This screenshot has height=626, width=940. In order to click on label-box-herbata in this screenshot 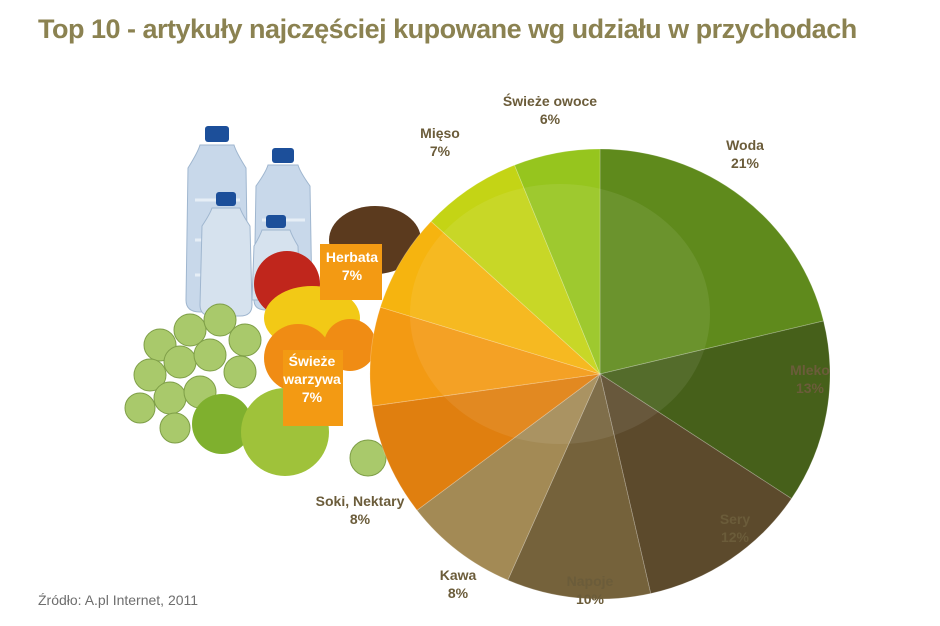, I will do `click(351, 272)`.